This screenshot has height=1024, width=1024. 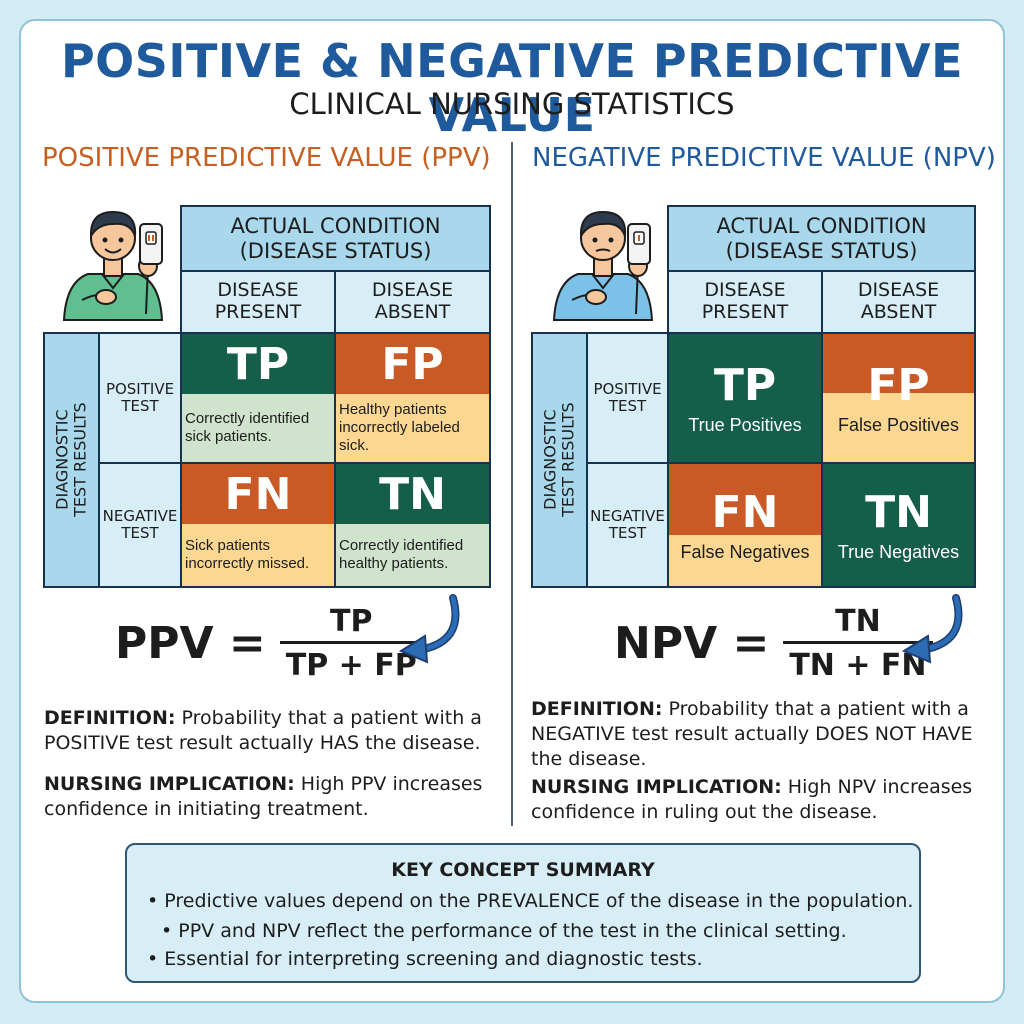 I want to click on ppv-implication-label: NURSING IMPLICATION:, so click(x=169, y=784).